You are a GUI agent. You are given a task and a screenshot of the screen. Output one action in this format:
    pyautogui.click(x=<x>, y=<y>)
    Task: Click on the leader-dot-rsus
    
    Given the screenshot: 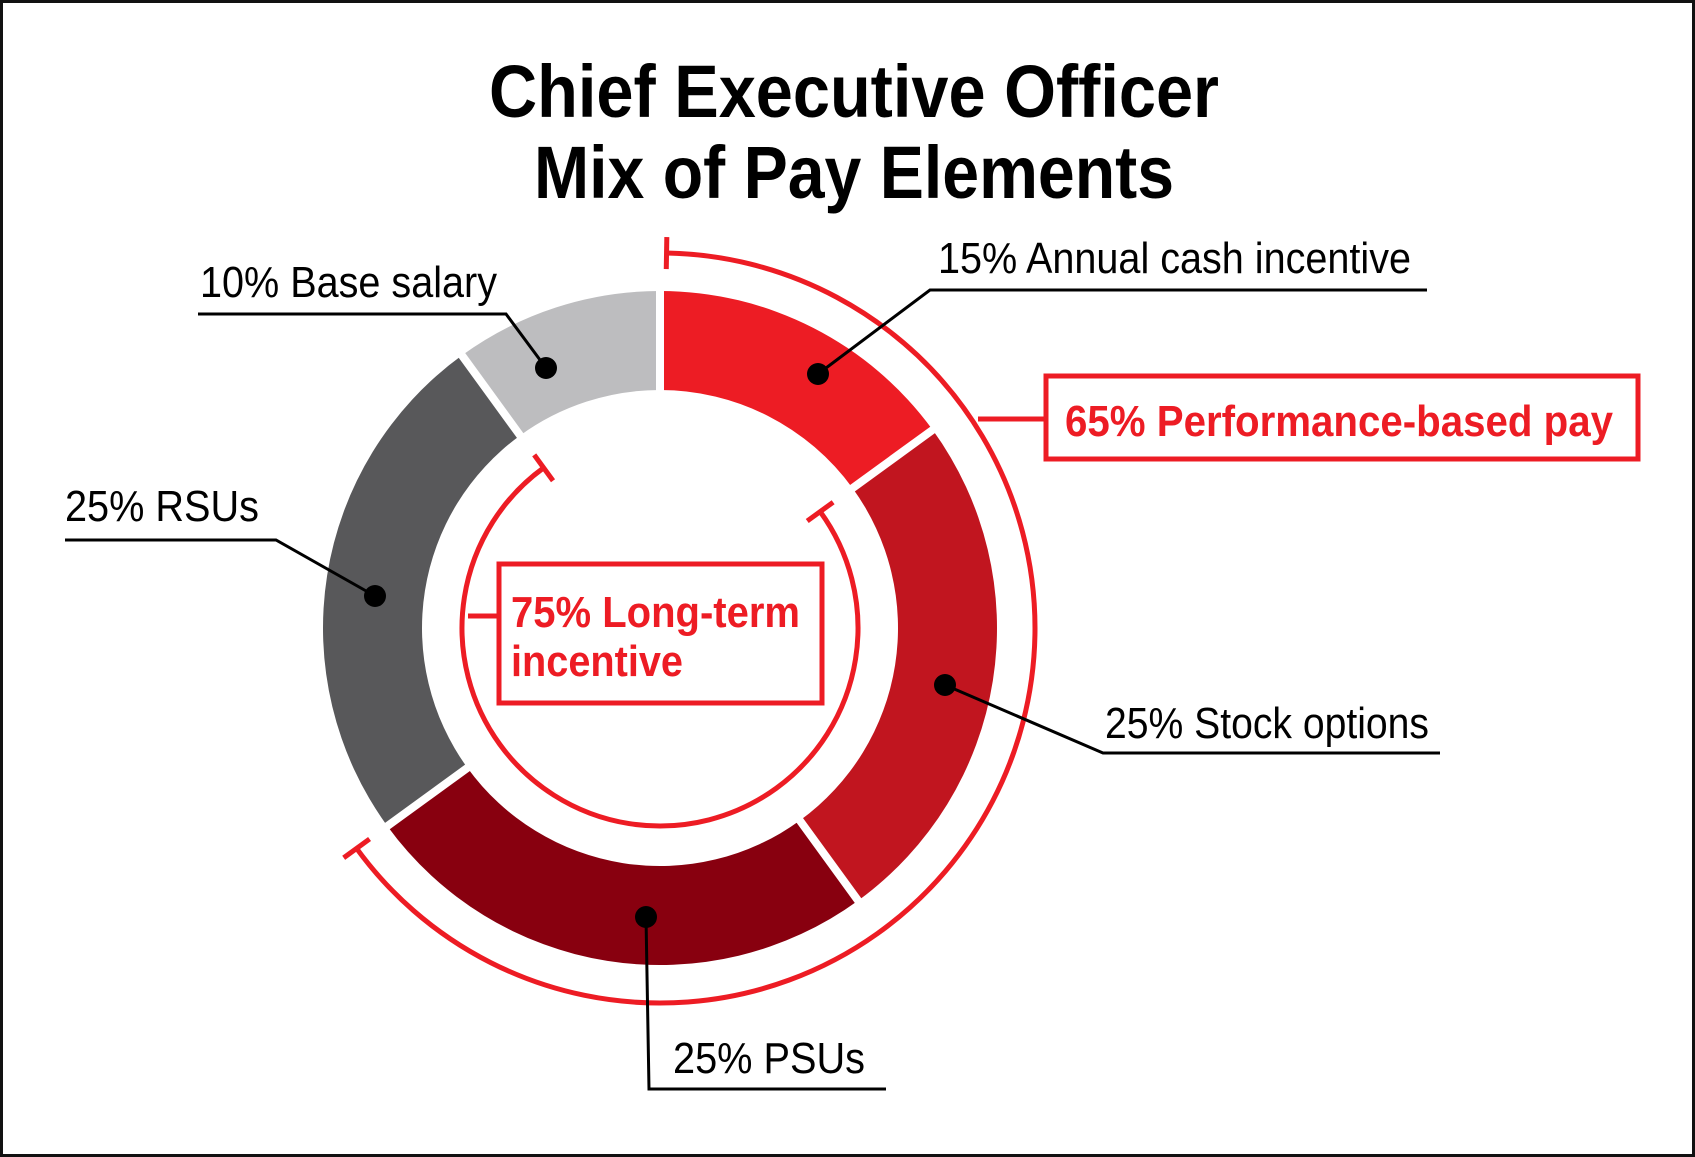 What is the action you would take?
    pyautogui.click(x=375, y=596)
    